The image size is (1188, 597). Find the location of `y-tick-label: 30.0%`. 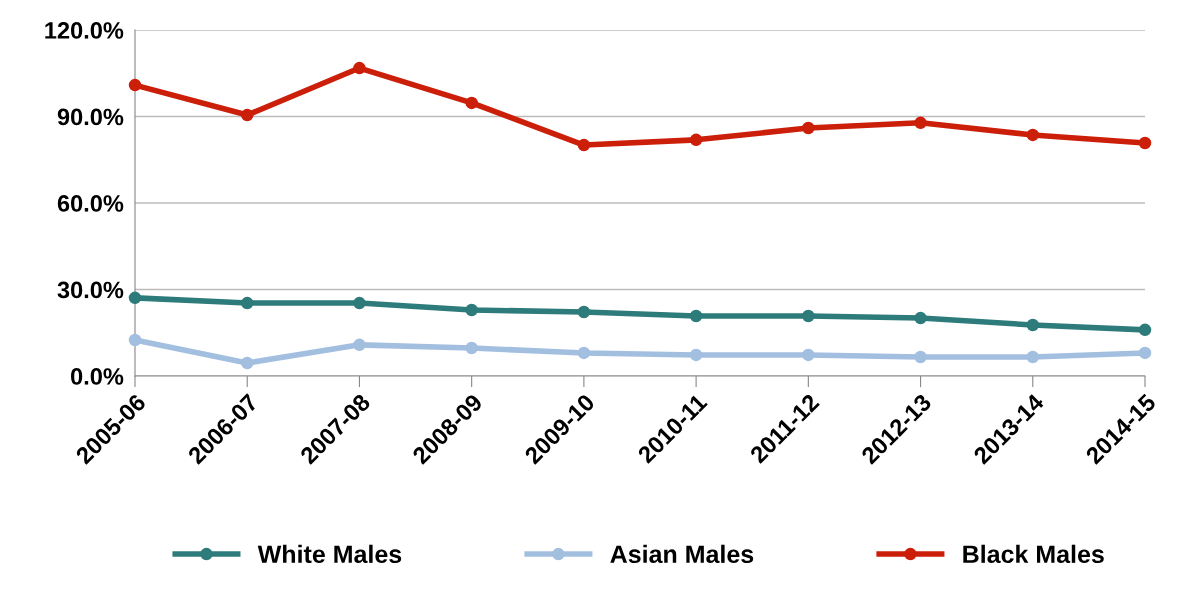

y-tick-label: 30.0% is located at coordinates (90, 290).